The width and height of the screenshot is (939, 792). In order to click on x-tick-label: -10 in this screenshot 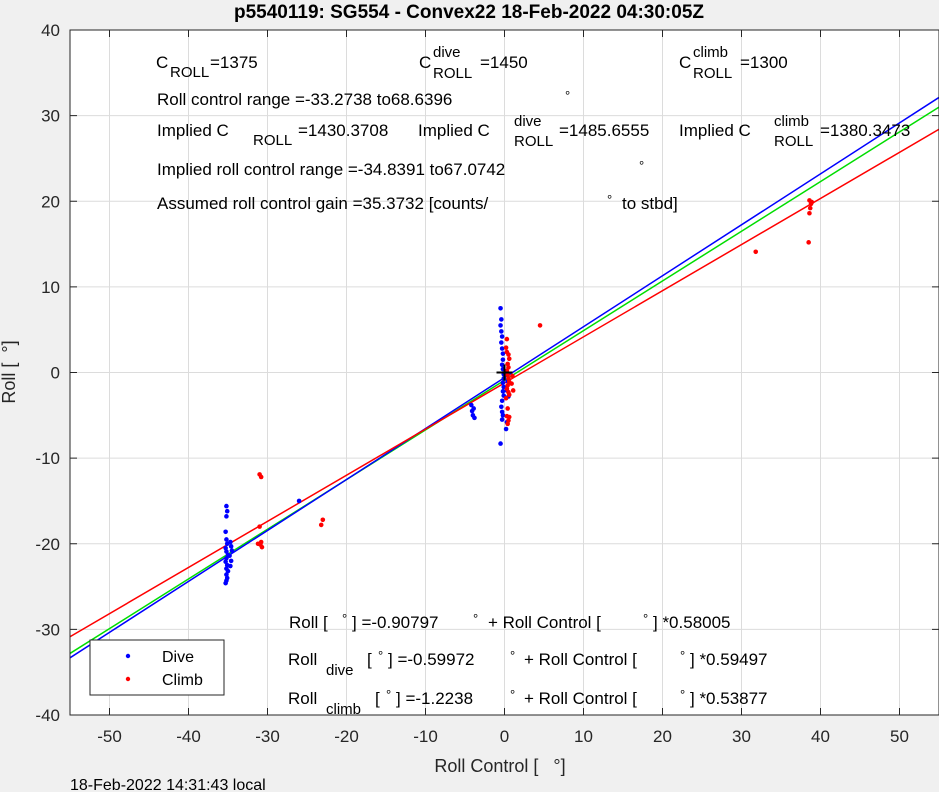, I will do `click(425, 736)`.